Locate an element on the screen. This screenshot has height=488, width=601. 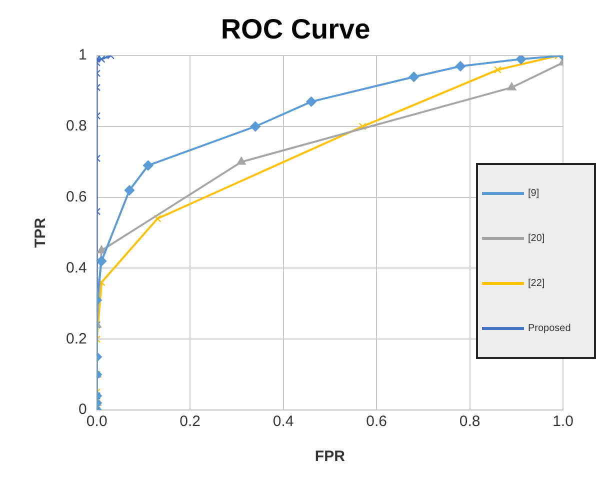
y-tick-label: 0 is located at coordinates (82, 409).